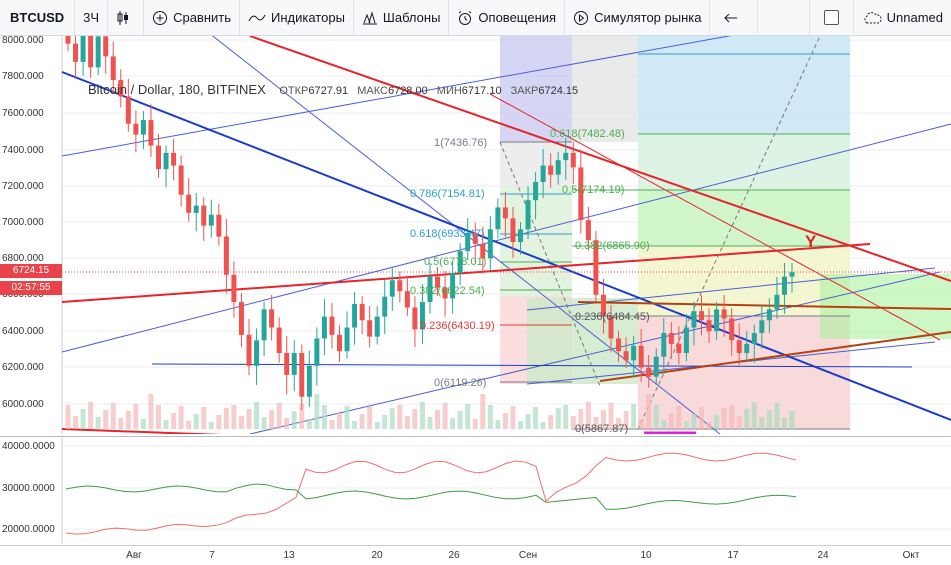  What do you see at coordinates (475, 555) in the screenshot?
I see `time-axis: Авг 7 13 20 26 Сен 10 17 24 Окт` at bounding box center [475, 555].